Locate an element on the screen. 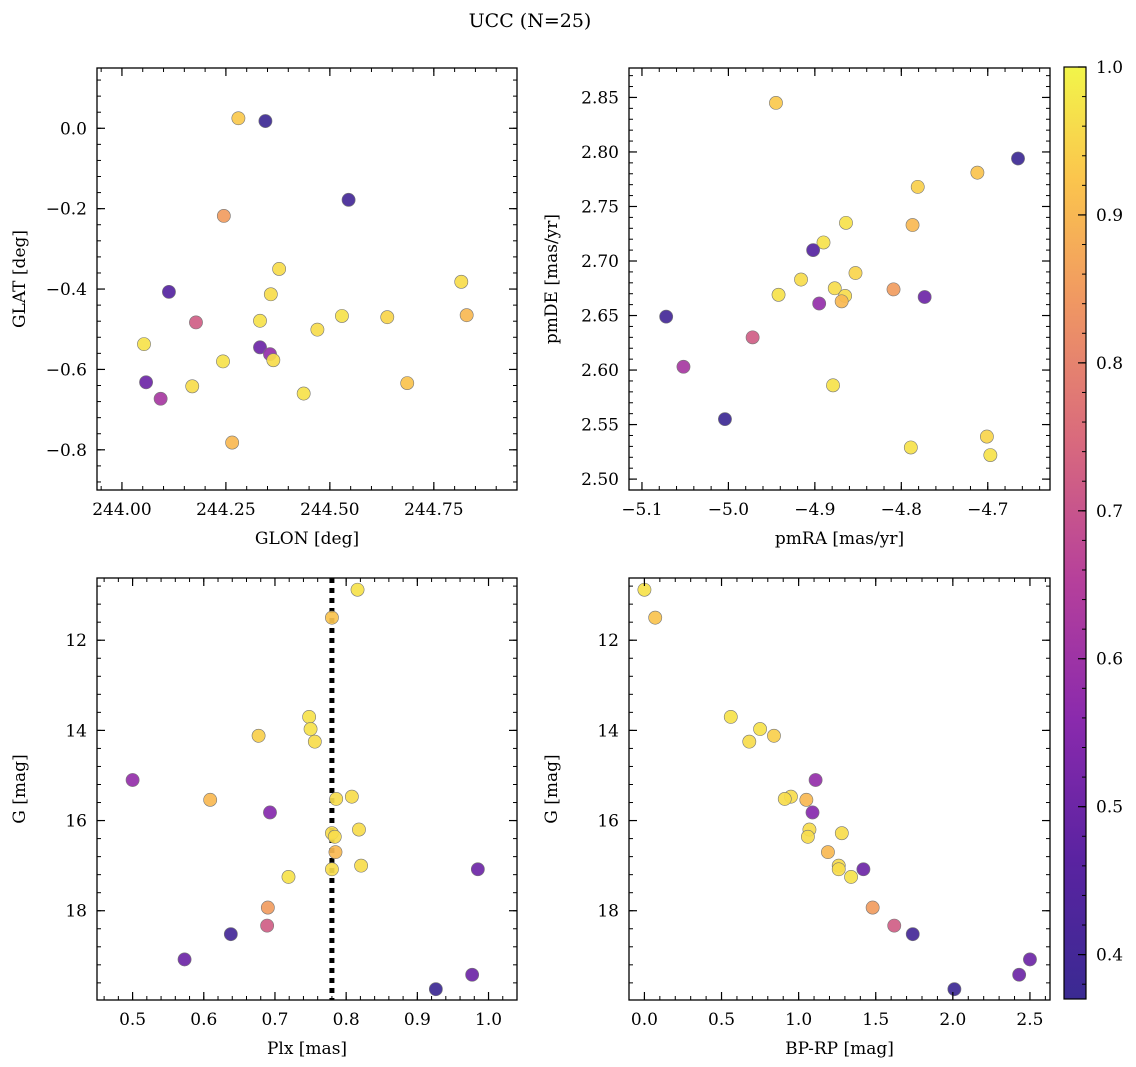  y-tick-label: 2.55 is located at coordinates (600, 426).